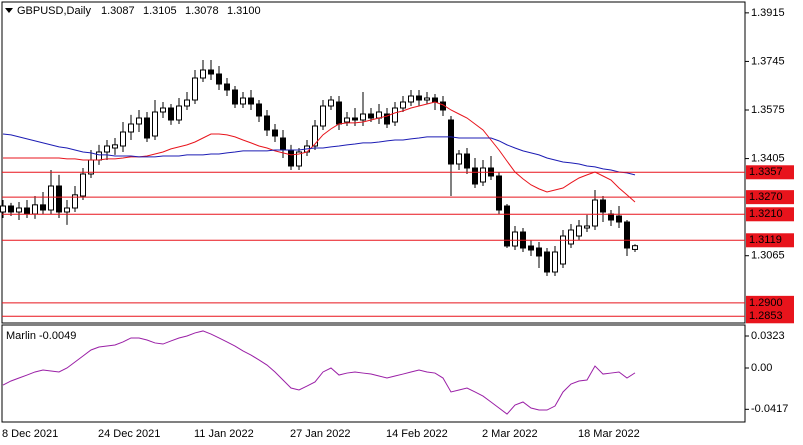 Image resolution: width=803 pixels, height=445 pixels. What do you see at coordinates (202, 11) in the screenshot?
I see `ohlc-label: 1.3078` at bounding box center [202, 11].